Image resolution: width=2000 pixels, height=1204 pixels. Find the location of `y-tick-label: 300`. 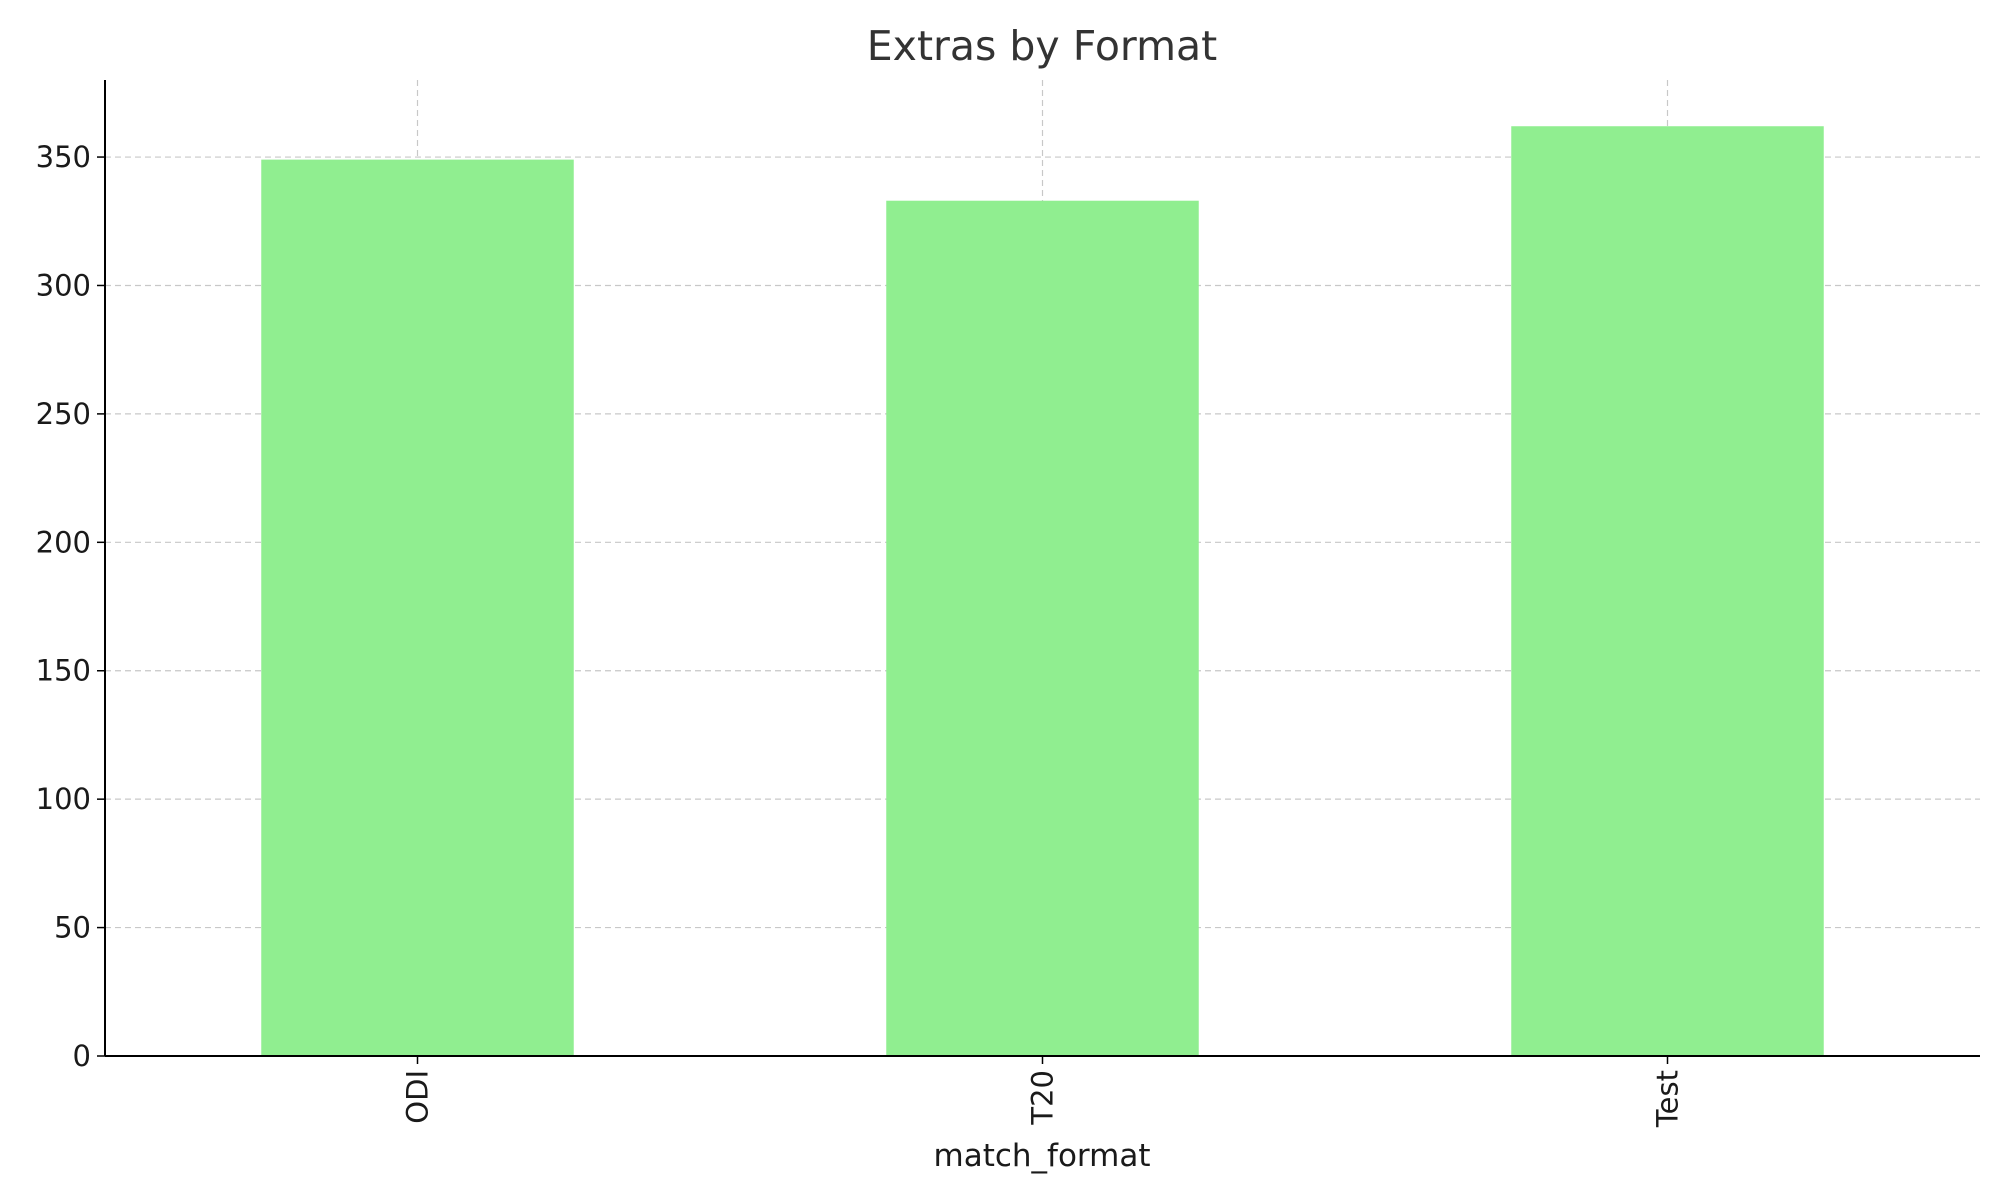

y-tick-label: 300 is located at coordinates (63, 285).